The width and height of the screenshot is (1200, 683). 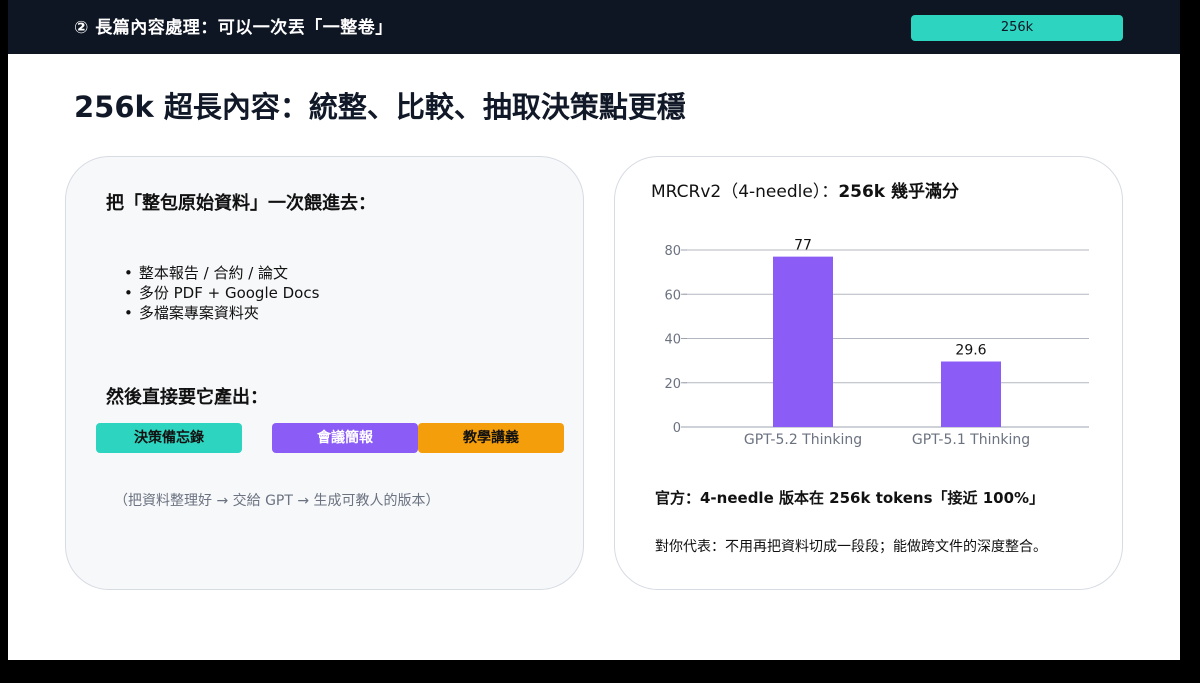 I want to click on list-item: 多份 PDF + Google Docs, so click(x=222, y=293).